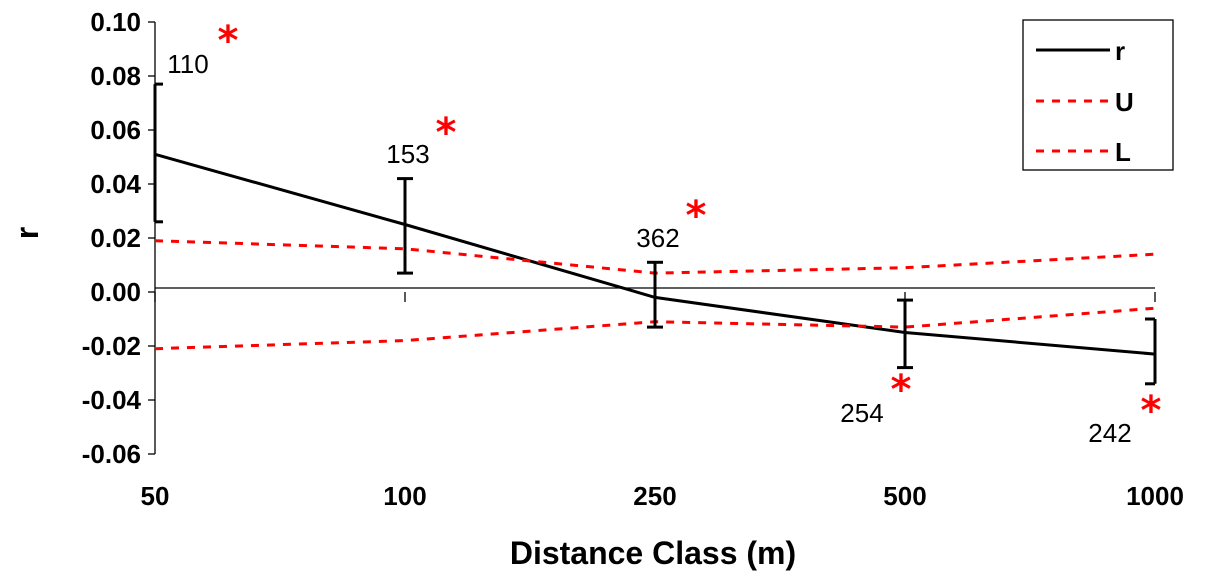  What do you see at coordinates (187, 64) in the screenshot?
I see `sample-size-label: 110` at bounding box center [187, 64].